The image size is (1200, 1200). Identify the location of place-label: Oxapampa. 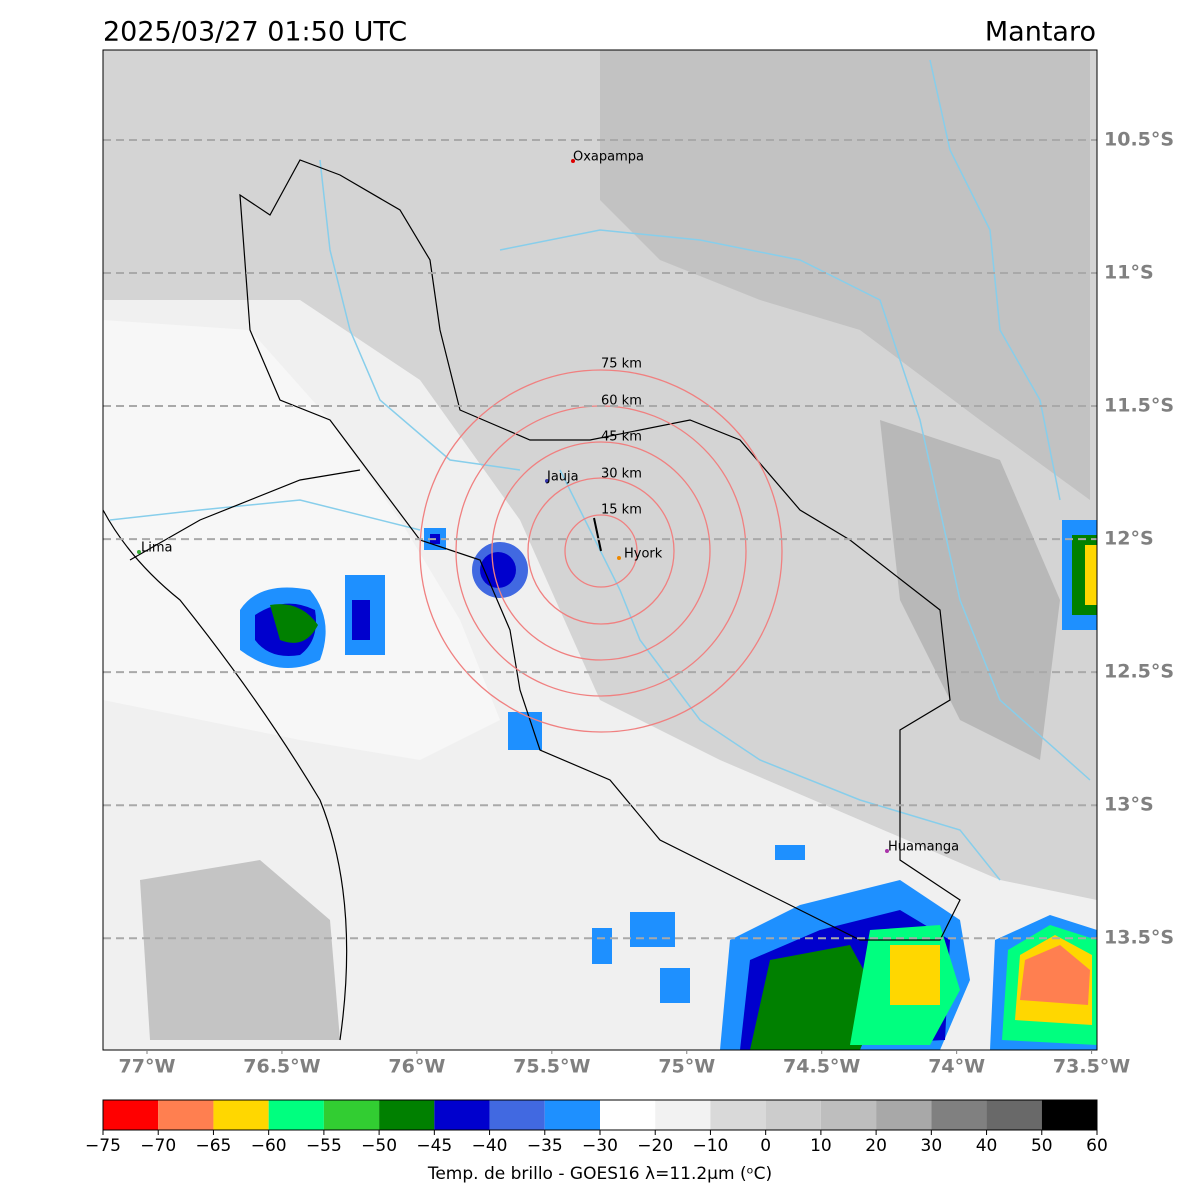
(608, 157).